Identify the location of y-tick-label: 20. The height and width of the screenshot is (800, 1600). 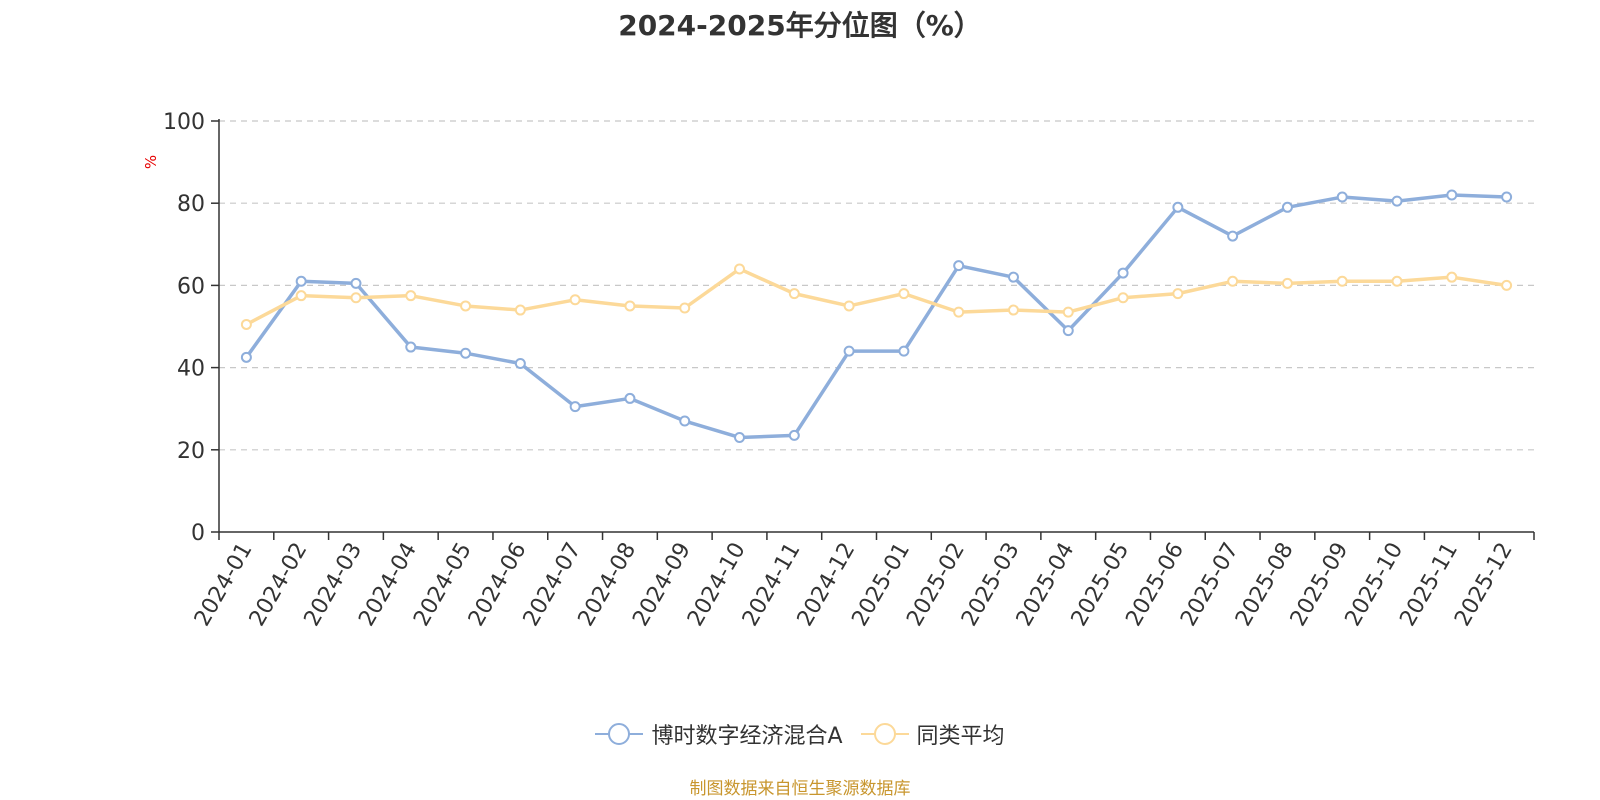
(191, 451).